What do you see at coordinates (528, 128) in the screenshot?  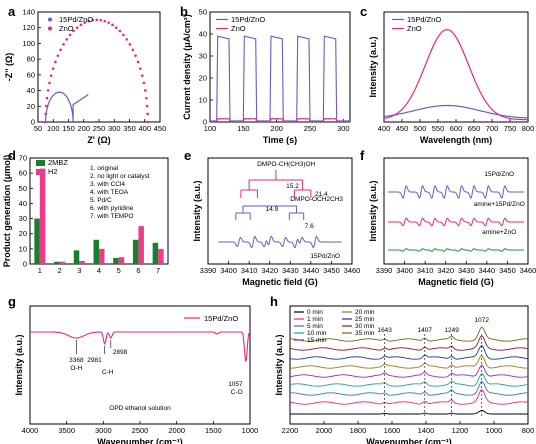 I see `x-tick-label: 800` at bounding box center [528, 128].